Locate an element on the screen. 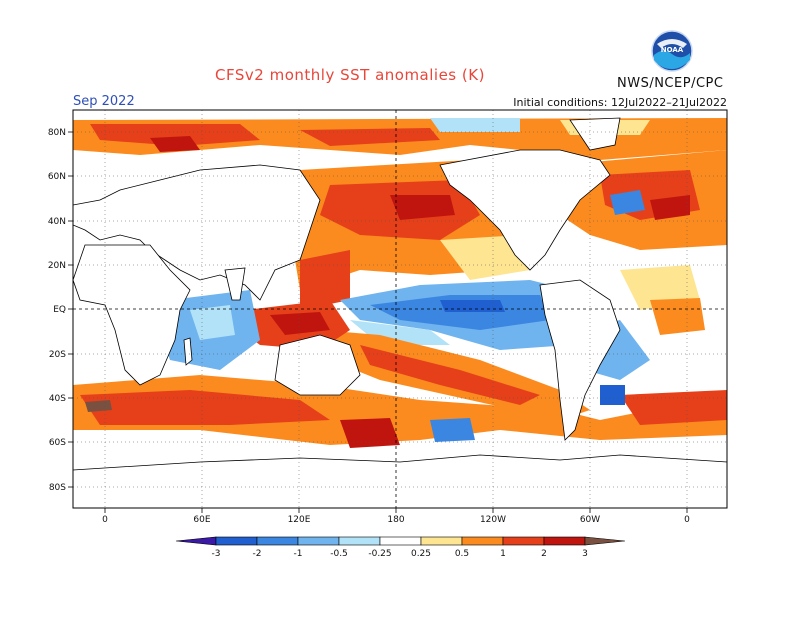  latitude-axis: 80N 60N 40N 20N EQ 20S 40S 60S 80S is located at coordinates (60, 310).